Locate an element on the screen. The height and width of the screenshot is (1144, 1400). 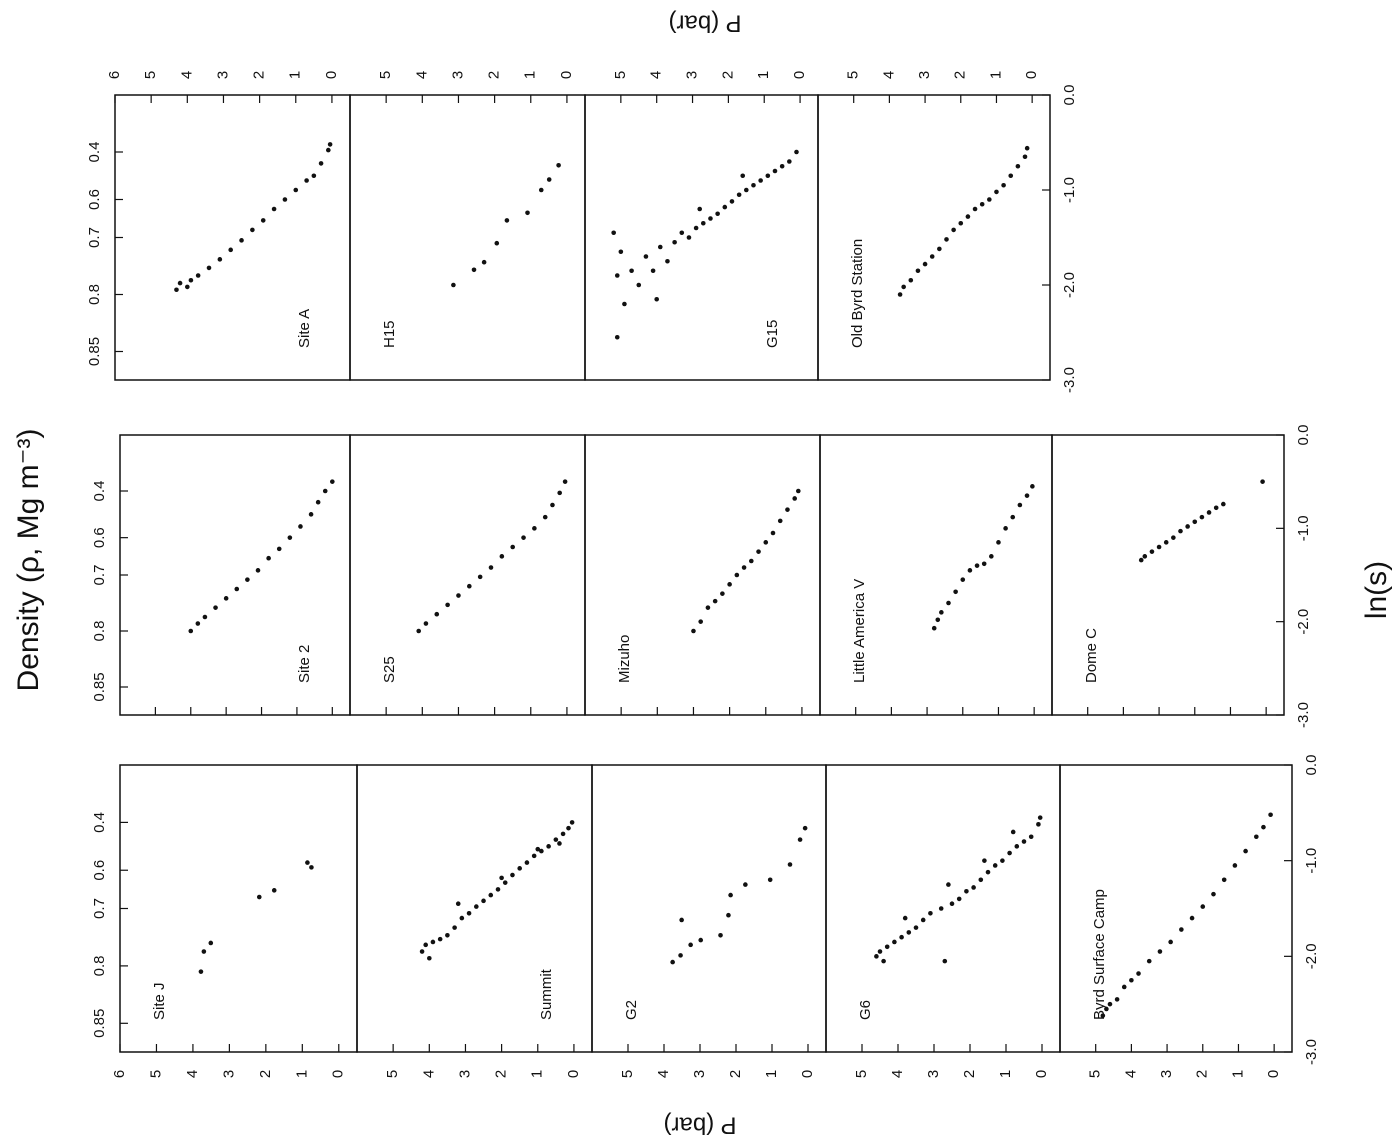
density-tick-label: 0.7 is located at coordinates (99, 908).